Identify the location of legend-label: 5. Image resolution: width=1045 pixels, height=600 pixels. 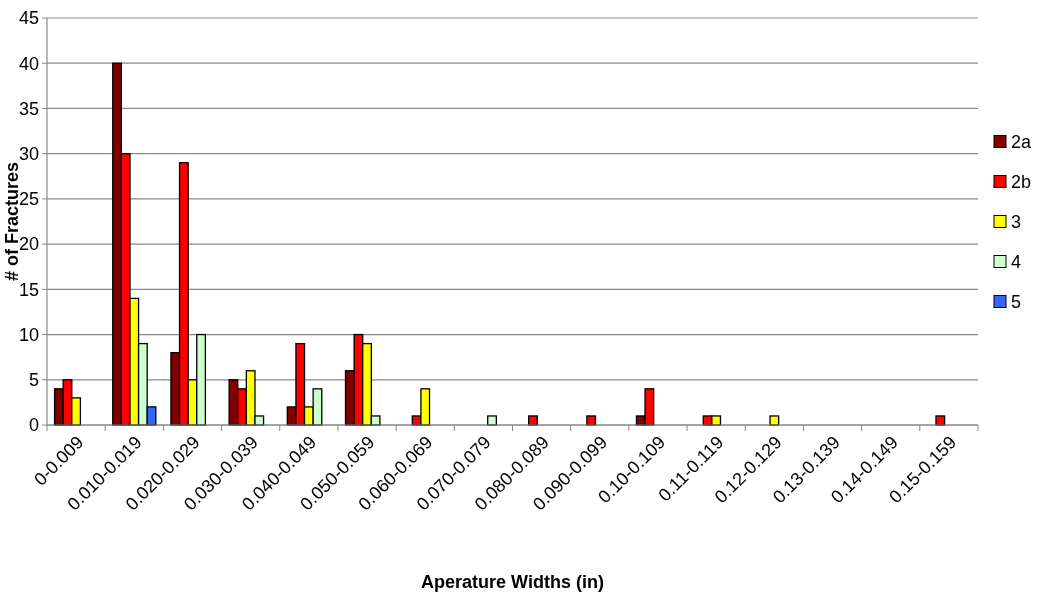
(1016, 301).